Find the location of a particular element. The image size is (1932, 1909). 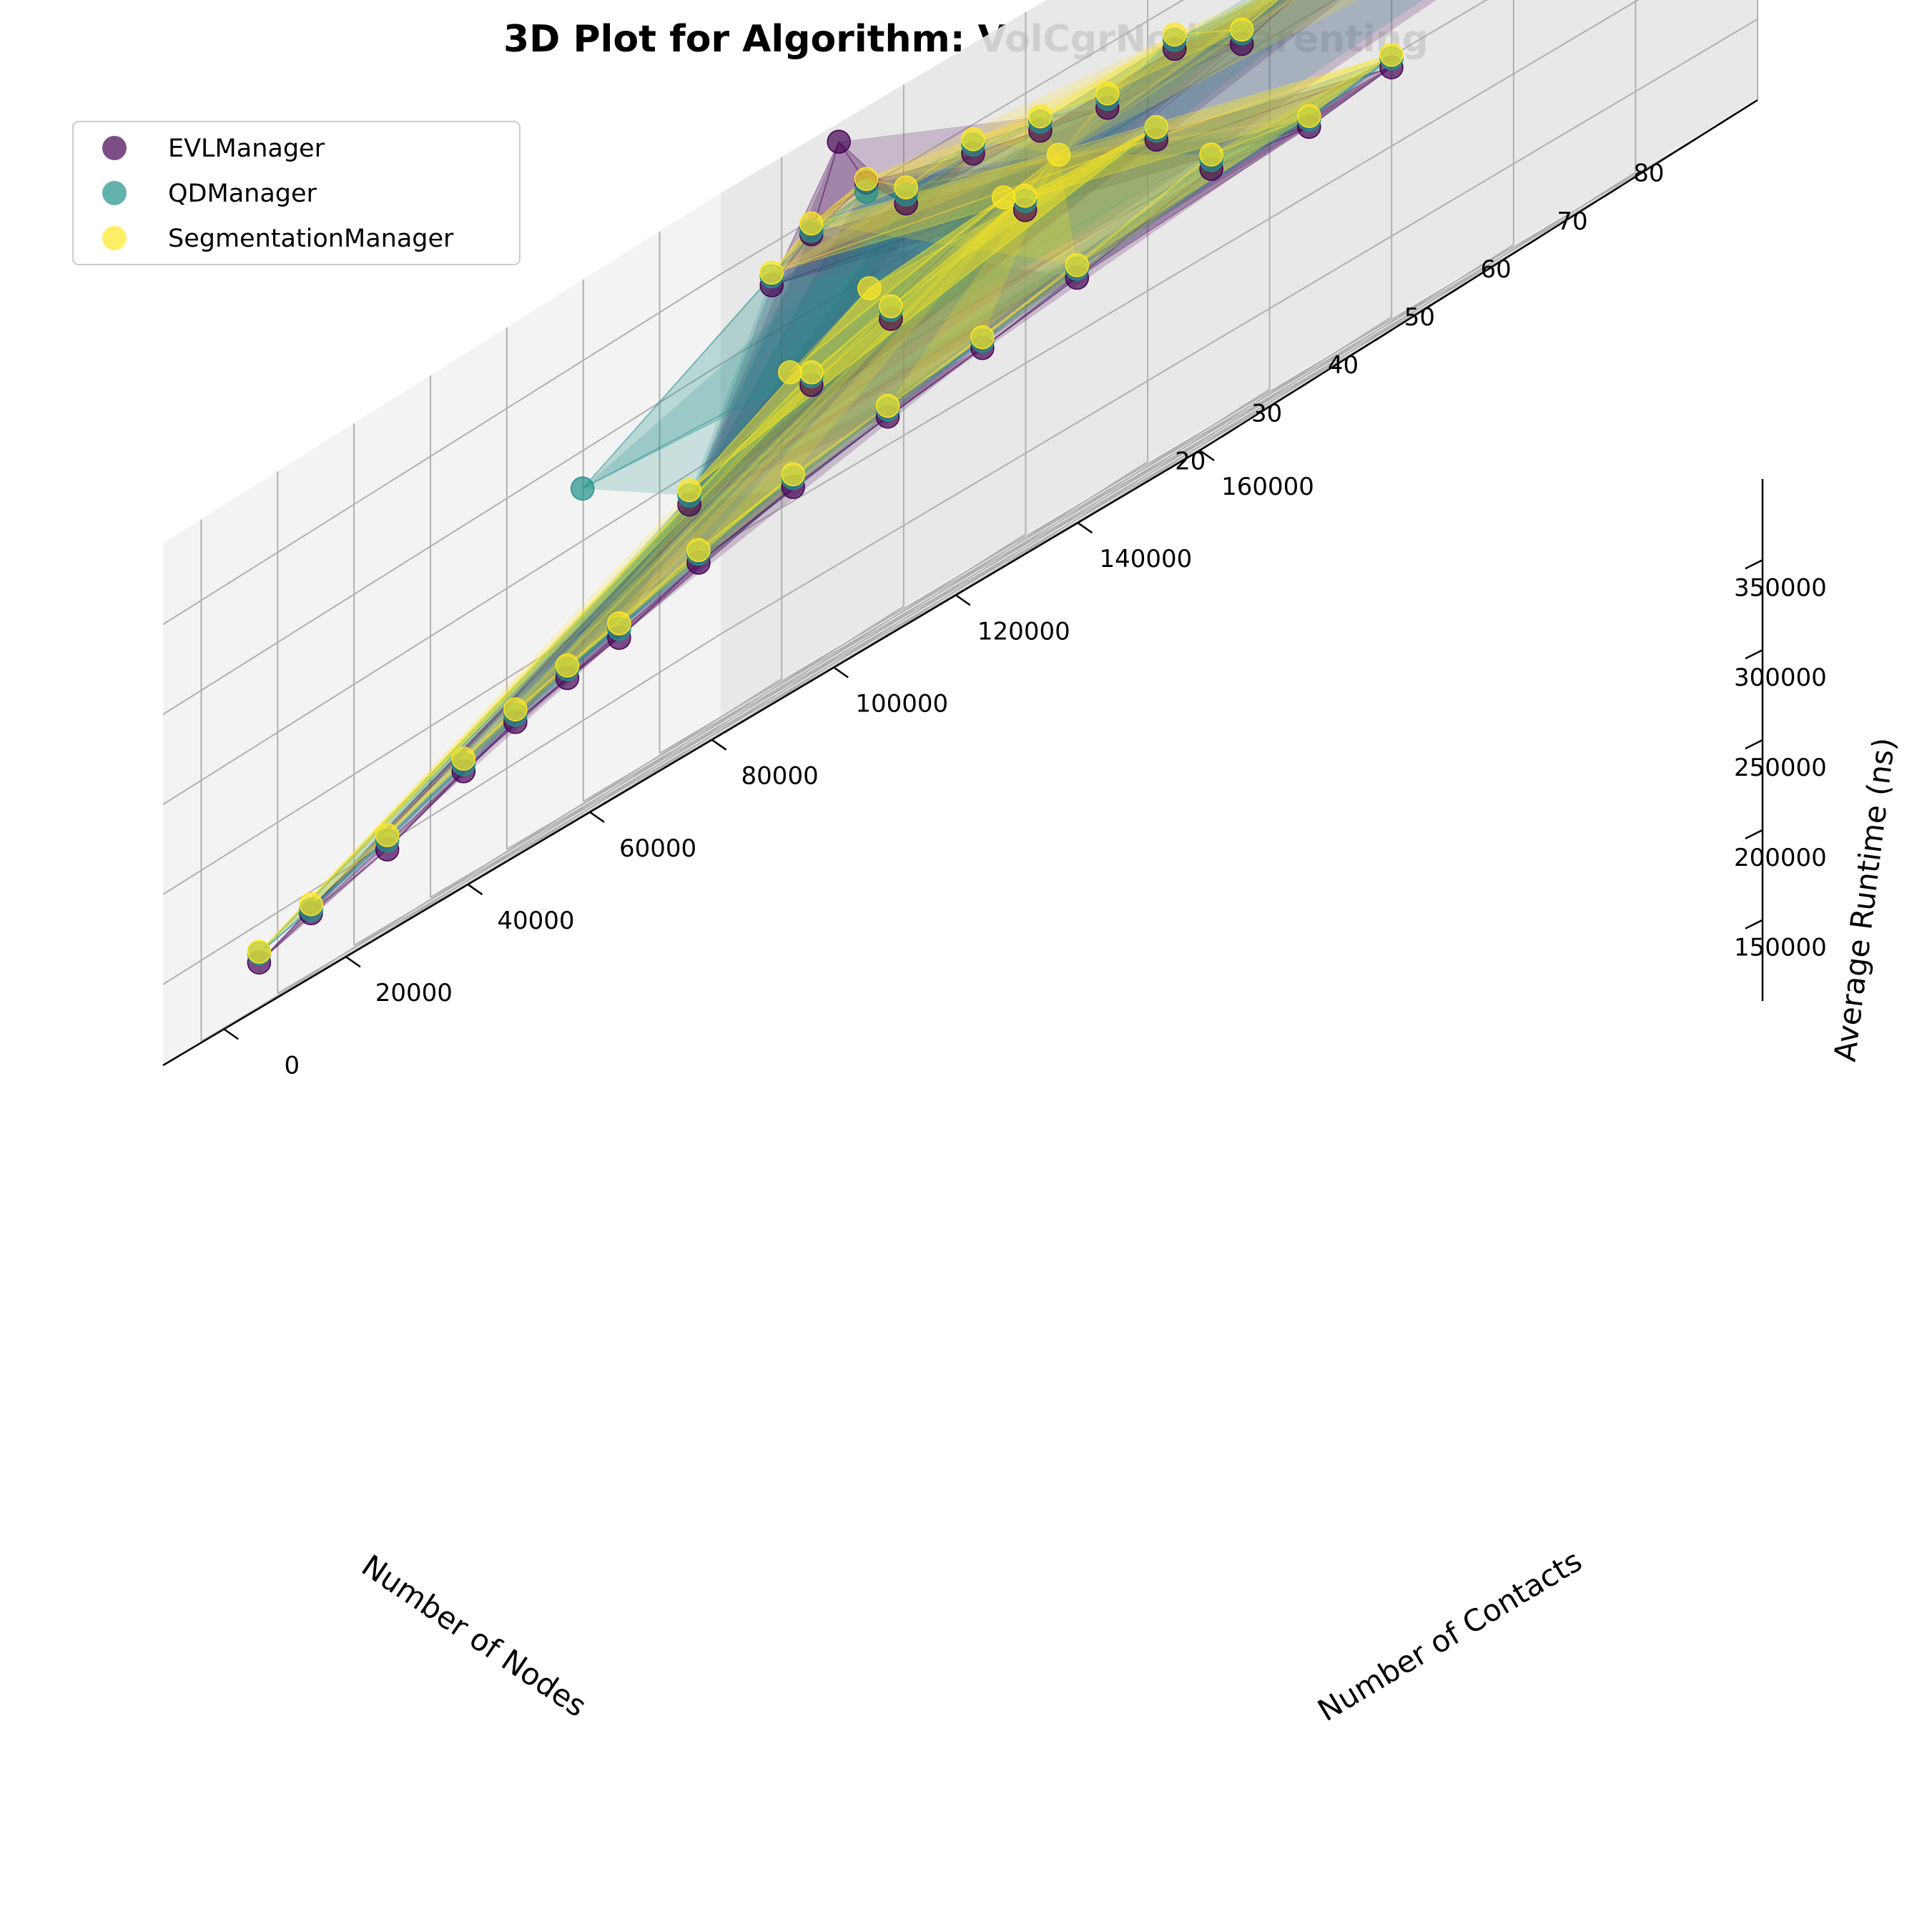

x-tick-label: 20 is located at coordinates (1190, 461).